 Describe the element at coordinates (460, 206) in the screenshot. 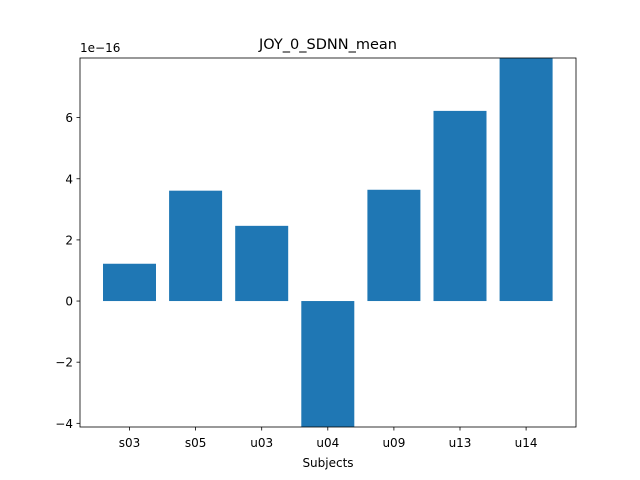

I see `bar-u13` at that location.